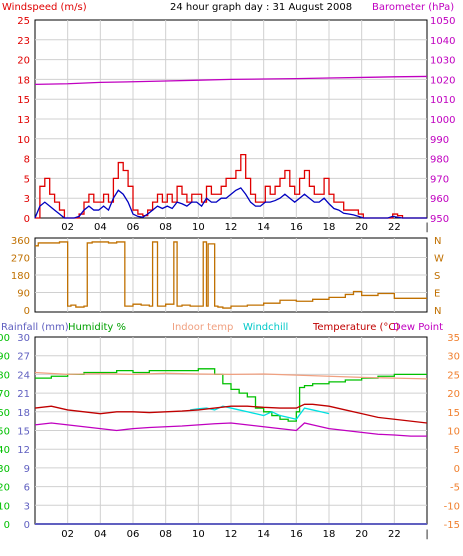 This screenshot has width=463, height=556. Describe the element at coordinates (23, 41) in the screenshot. I see `wind-tick-23: 23` at that location.